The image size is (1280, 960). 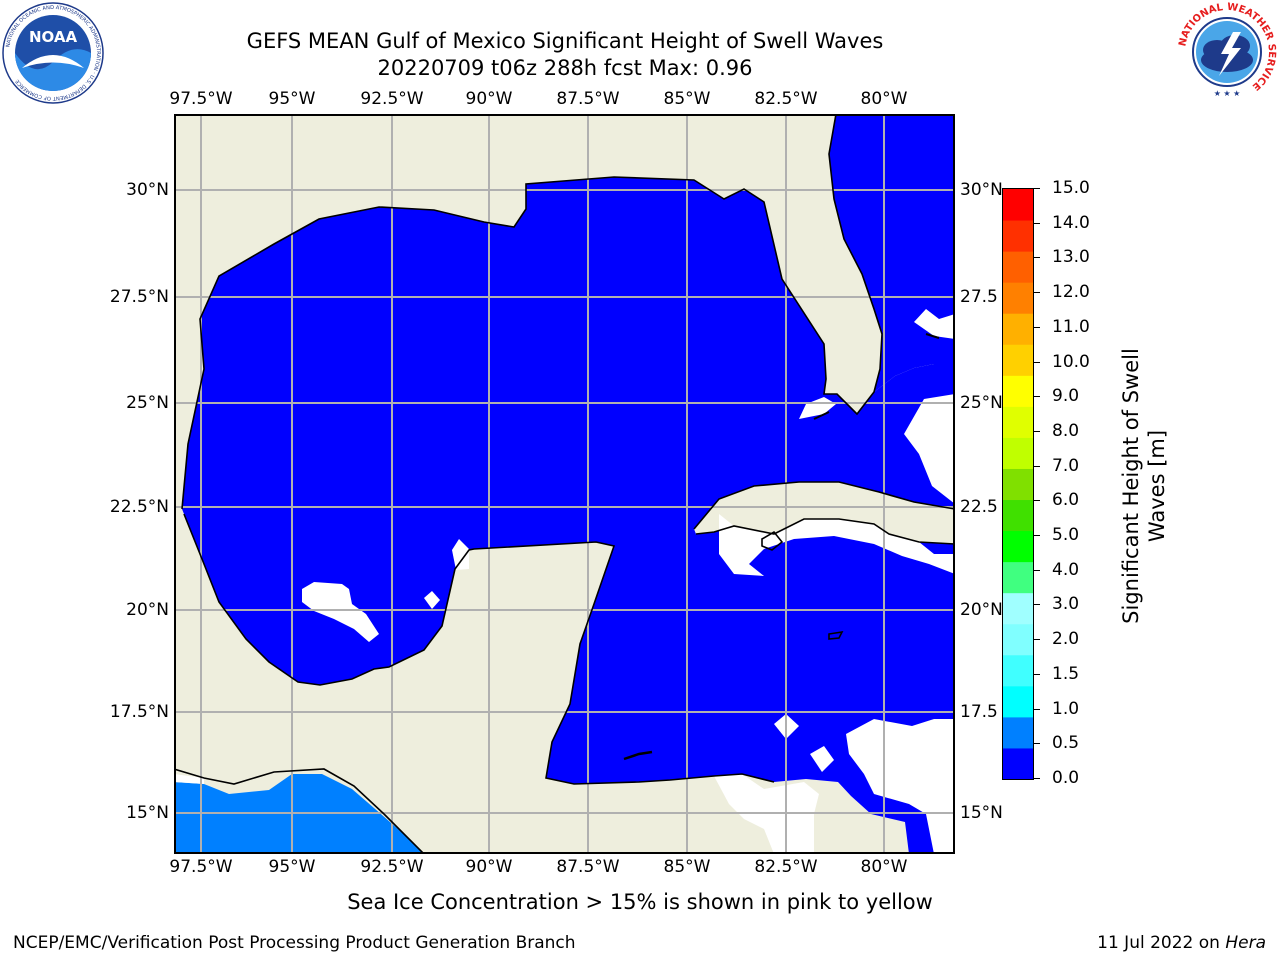 I want to click on colorbar-tick-label: 15.0, so click(x=1071, y=188).